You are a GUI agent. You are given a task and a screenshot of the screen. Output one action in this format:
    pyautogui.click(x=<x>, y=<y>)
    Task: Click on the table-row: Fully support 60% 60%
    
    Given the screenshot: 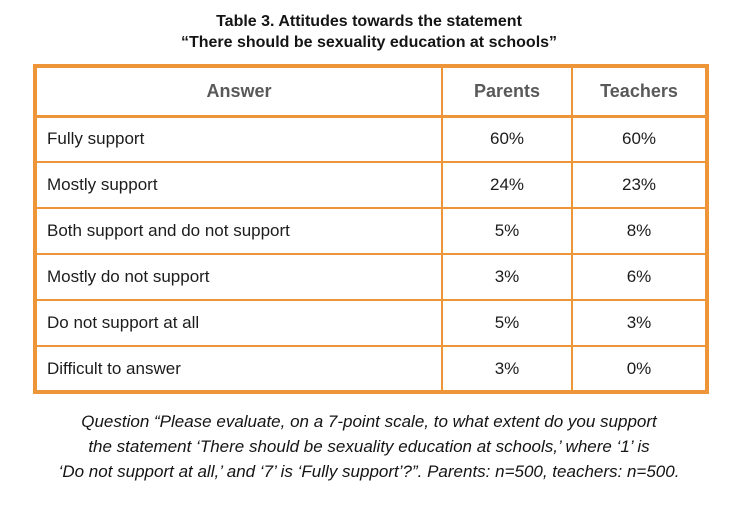 What is the action you would take?
    pyautogui.click(x=371, y=139)
    